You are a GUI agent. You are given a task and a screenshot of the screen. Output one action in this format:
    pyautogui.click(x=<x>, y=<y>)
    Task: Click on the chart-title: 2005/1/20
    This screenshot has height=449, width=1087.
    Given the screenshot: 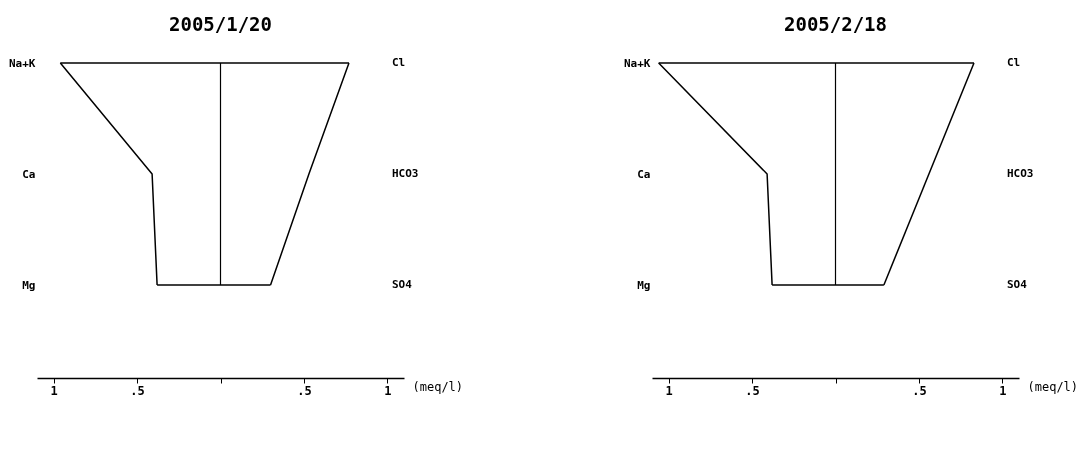 What is the action you would take?
    pyautogui.click(x=220, y=24)
    